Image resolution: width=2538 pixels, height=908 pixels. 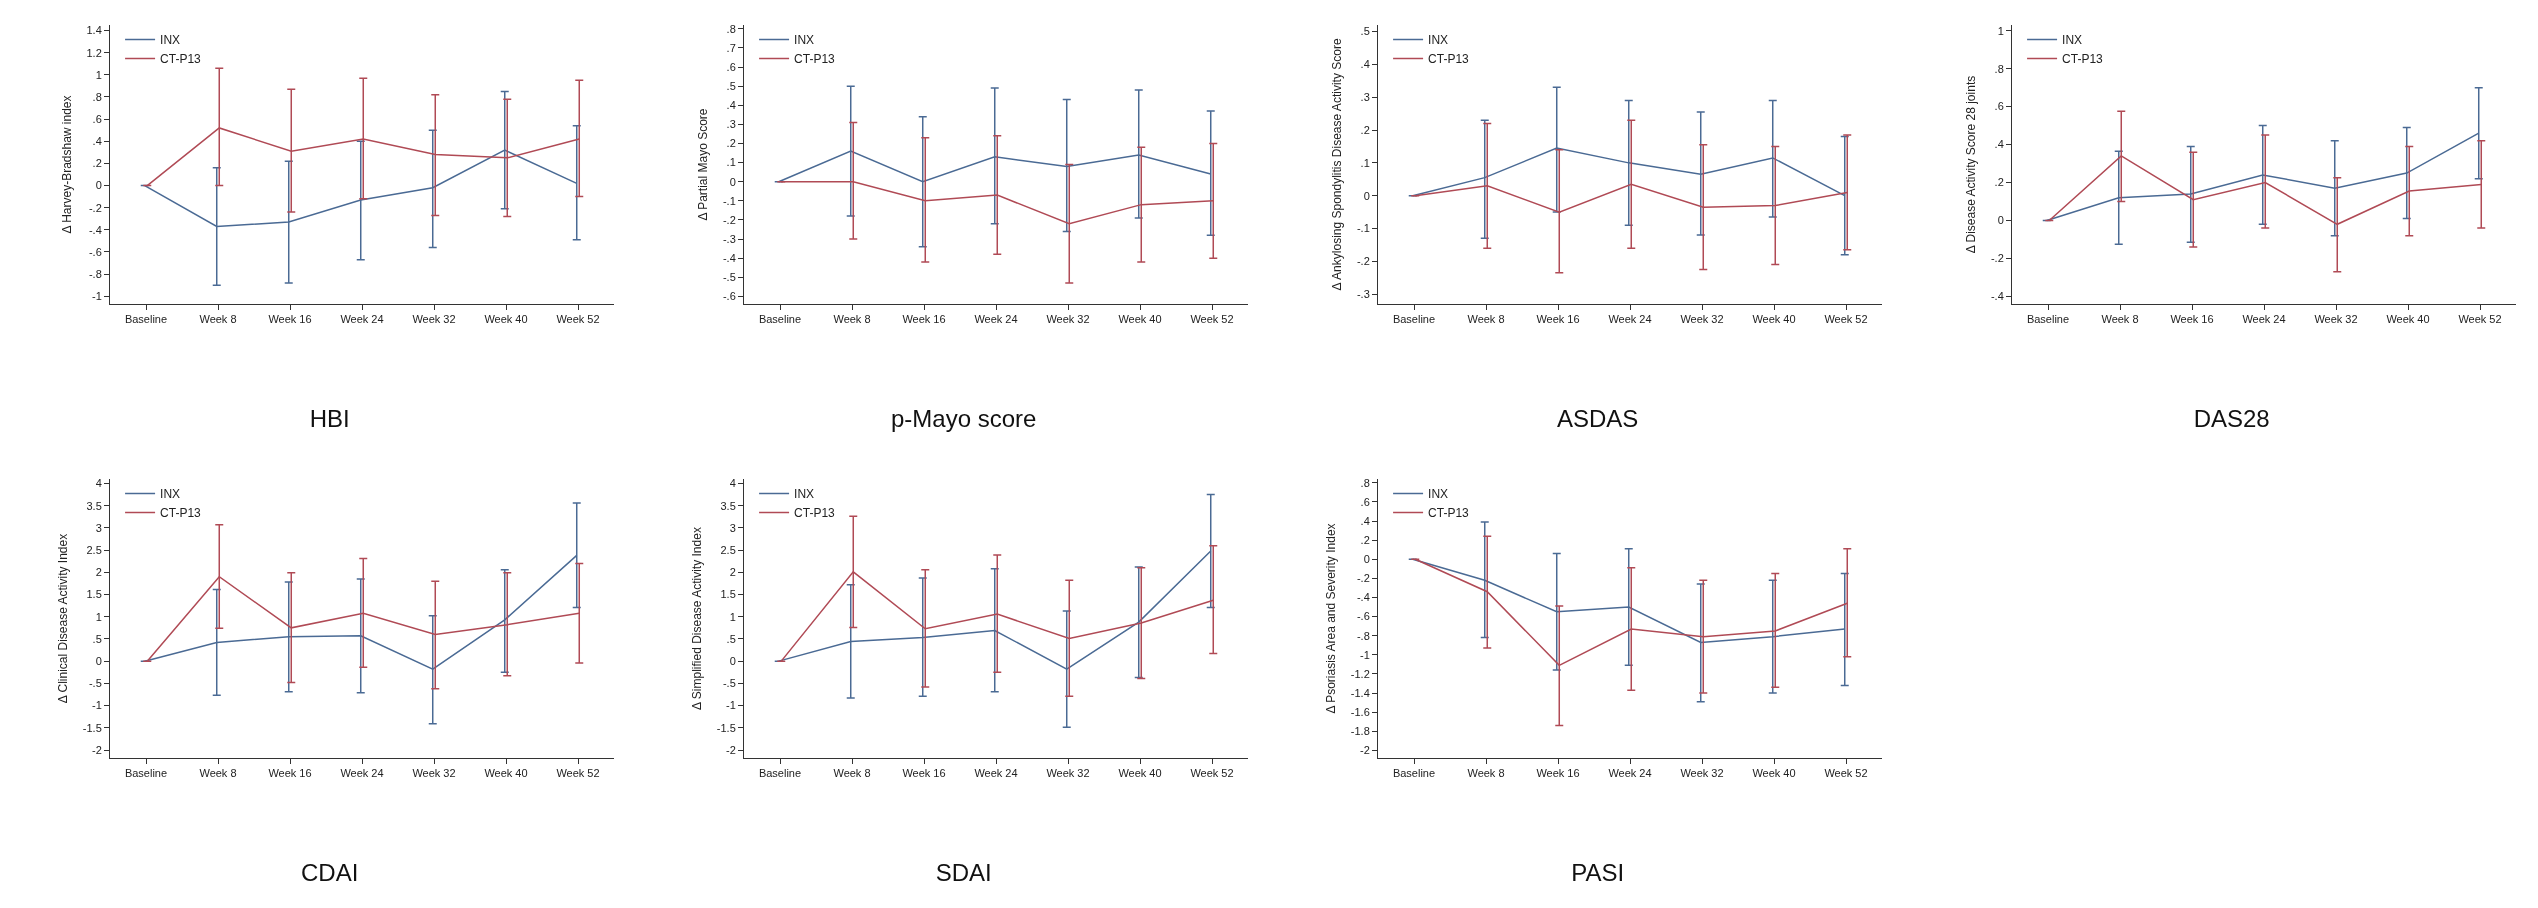 I want to click on text: DAS28, so click(x=2231, y=418).